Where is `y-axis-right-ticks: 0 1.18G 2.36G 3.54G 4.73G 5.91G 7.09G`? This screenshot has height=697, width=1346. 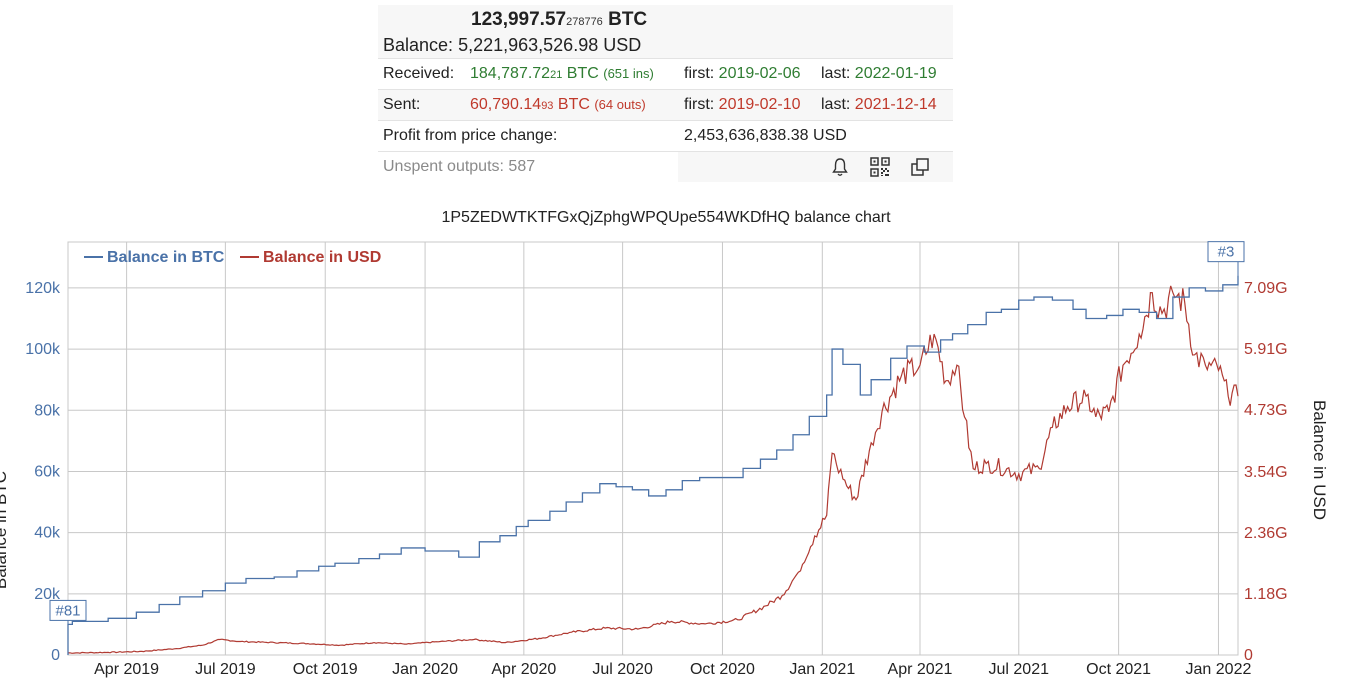
y-axis-right-ticks: 0 1.18G 2.36G 3.54G 4.73G 5.91G 7.09G is located at coordinates (1266, 472).